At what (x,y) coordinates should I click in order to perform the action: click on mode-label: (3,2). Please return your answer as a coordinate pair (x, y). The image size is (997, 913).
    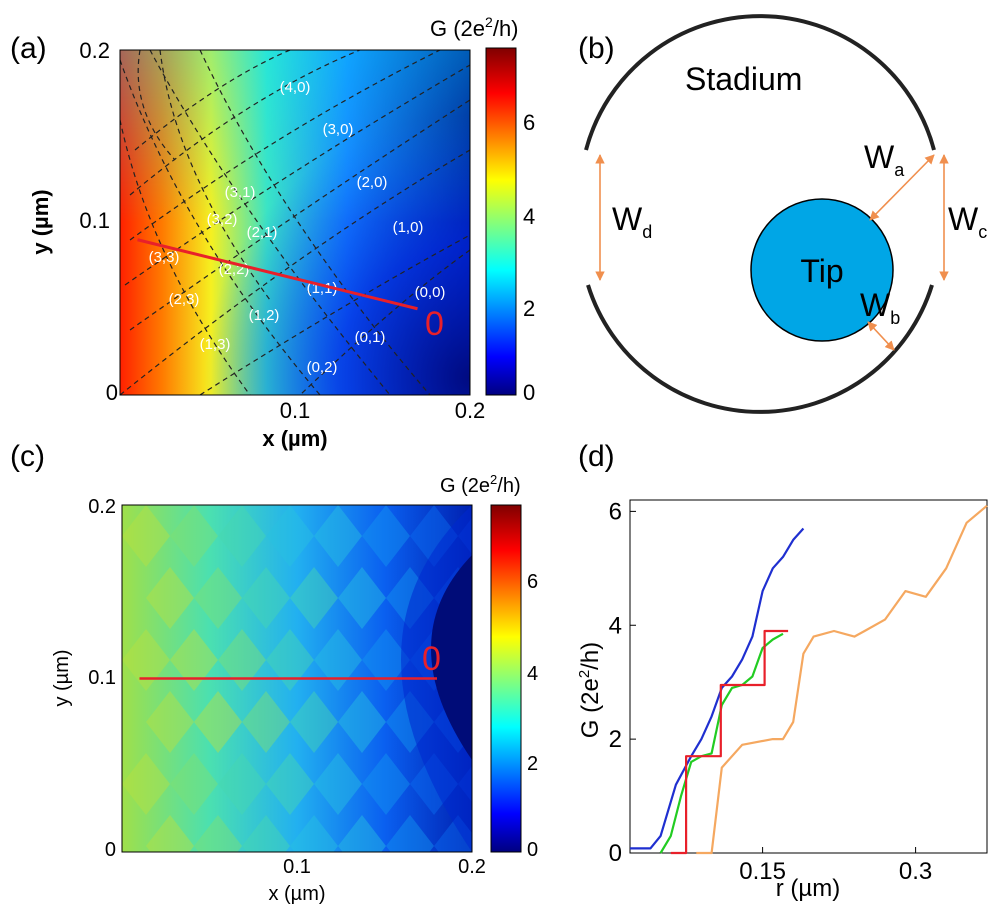
    Looking at the image, I should click on (222, 219).